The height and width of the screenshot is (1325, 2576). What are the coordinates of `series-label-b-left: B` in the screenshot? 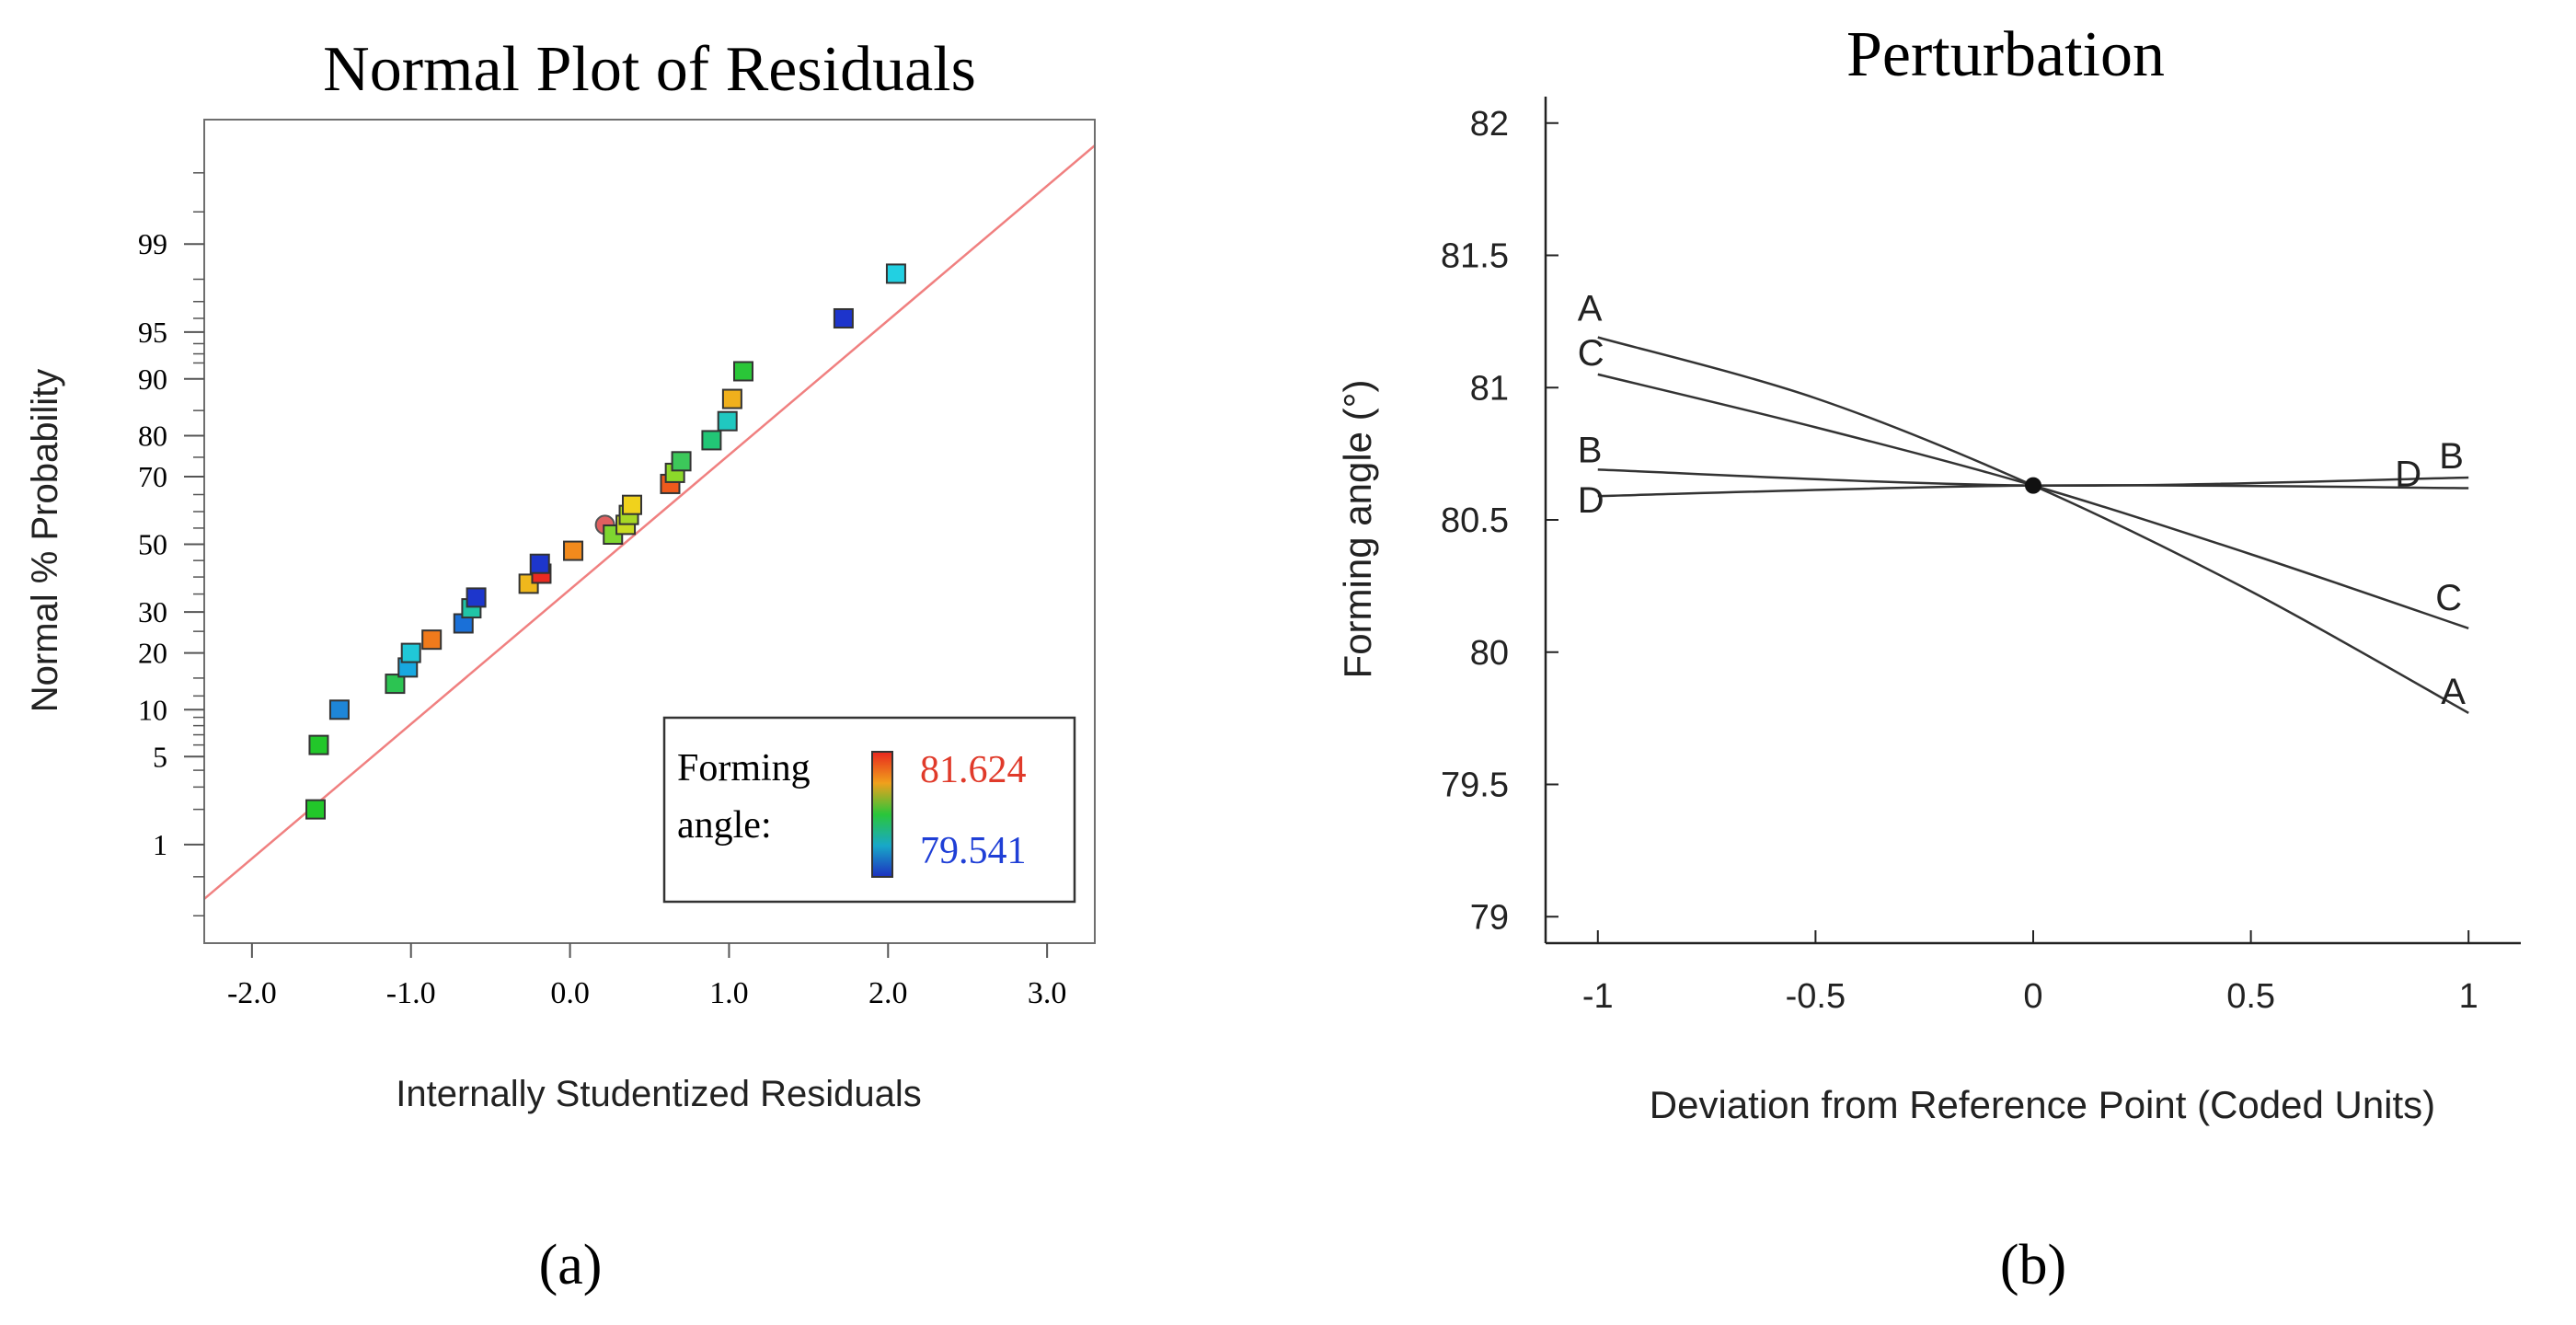 It's located at (1590, 450).